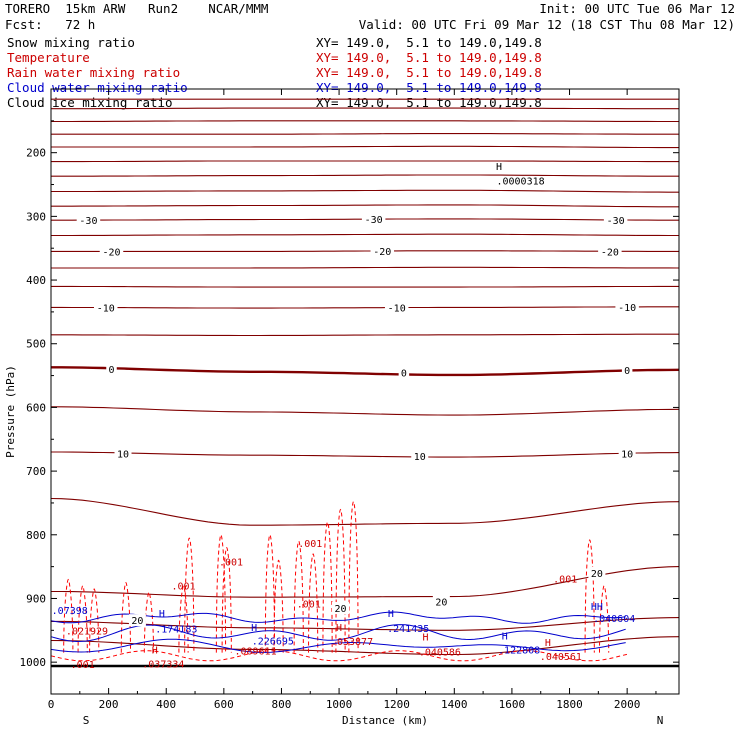 Image resolution: width=740 pixels, height=740 pixels. What do you see at coordinates (512, 704) in the screenshot?
I see `x-tick-label: 1600` at bounding box center [512, 704].